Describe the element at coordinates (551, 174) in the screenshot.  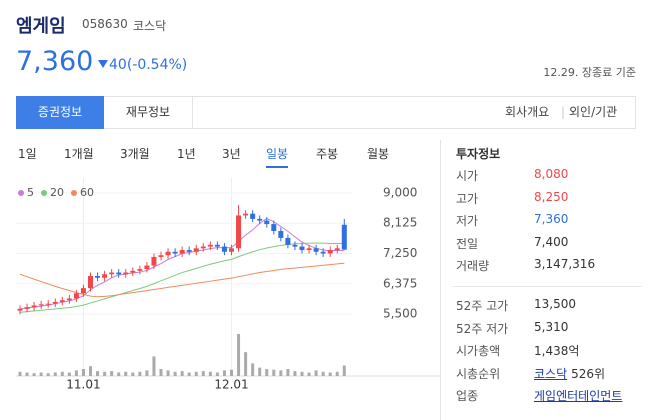
I see `info-value: 8,080` at that location.